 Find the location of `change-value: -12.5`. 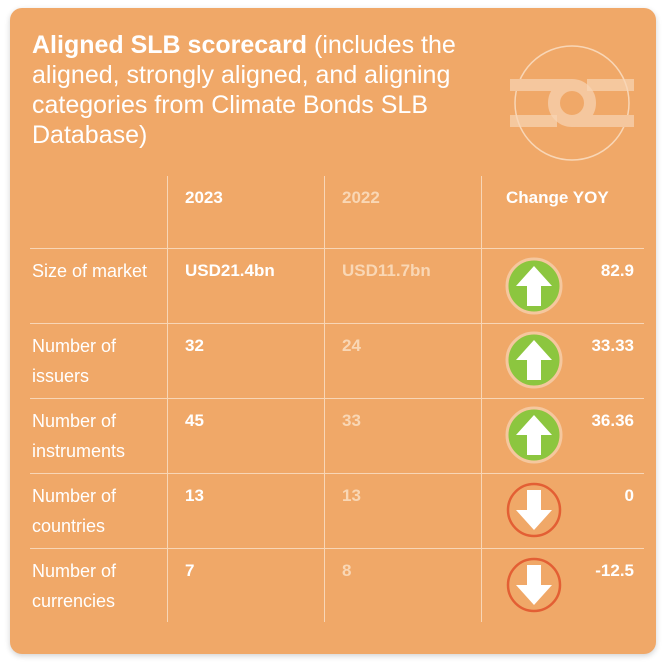

change-value: -12.5 is located at coordinates (614, 570).